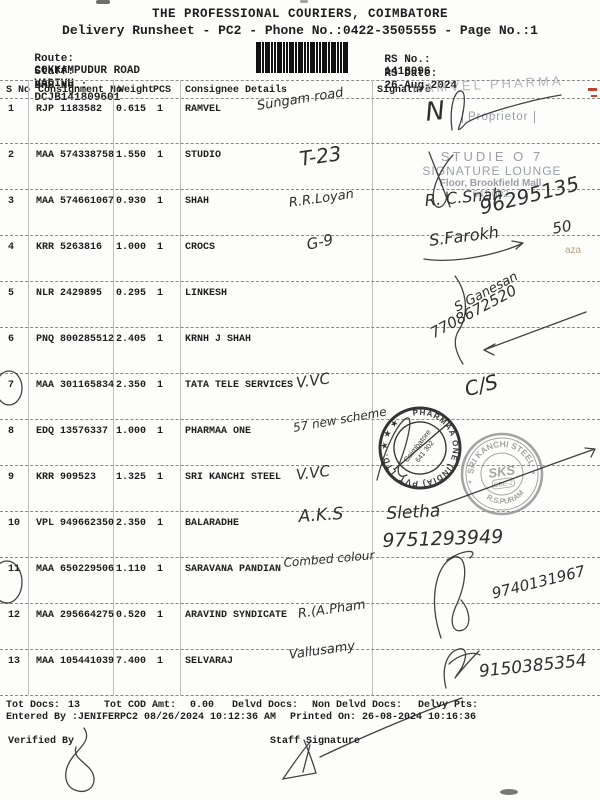  I want to click on proprietor-stamp: Proprietor, so click(498, 117).